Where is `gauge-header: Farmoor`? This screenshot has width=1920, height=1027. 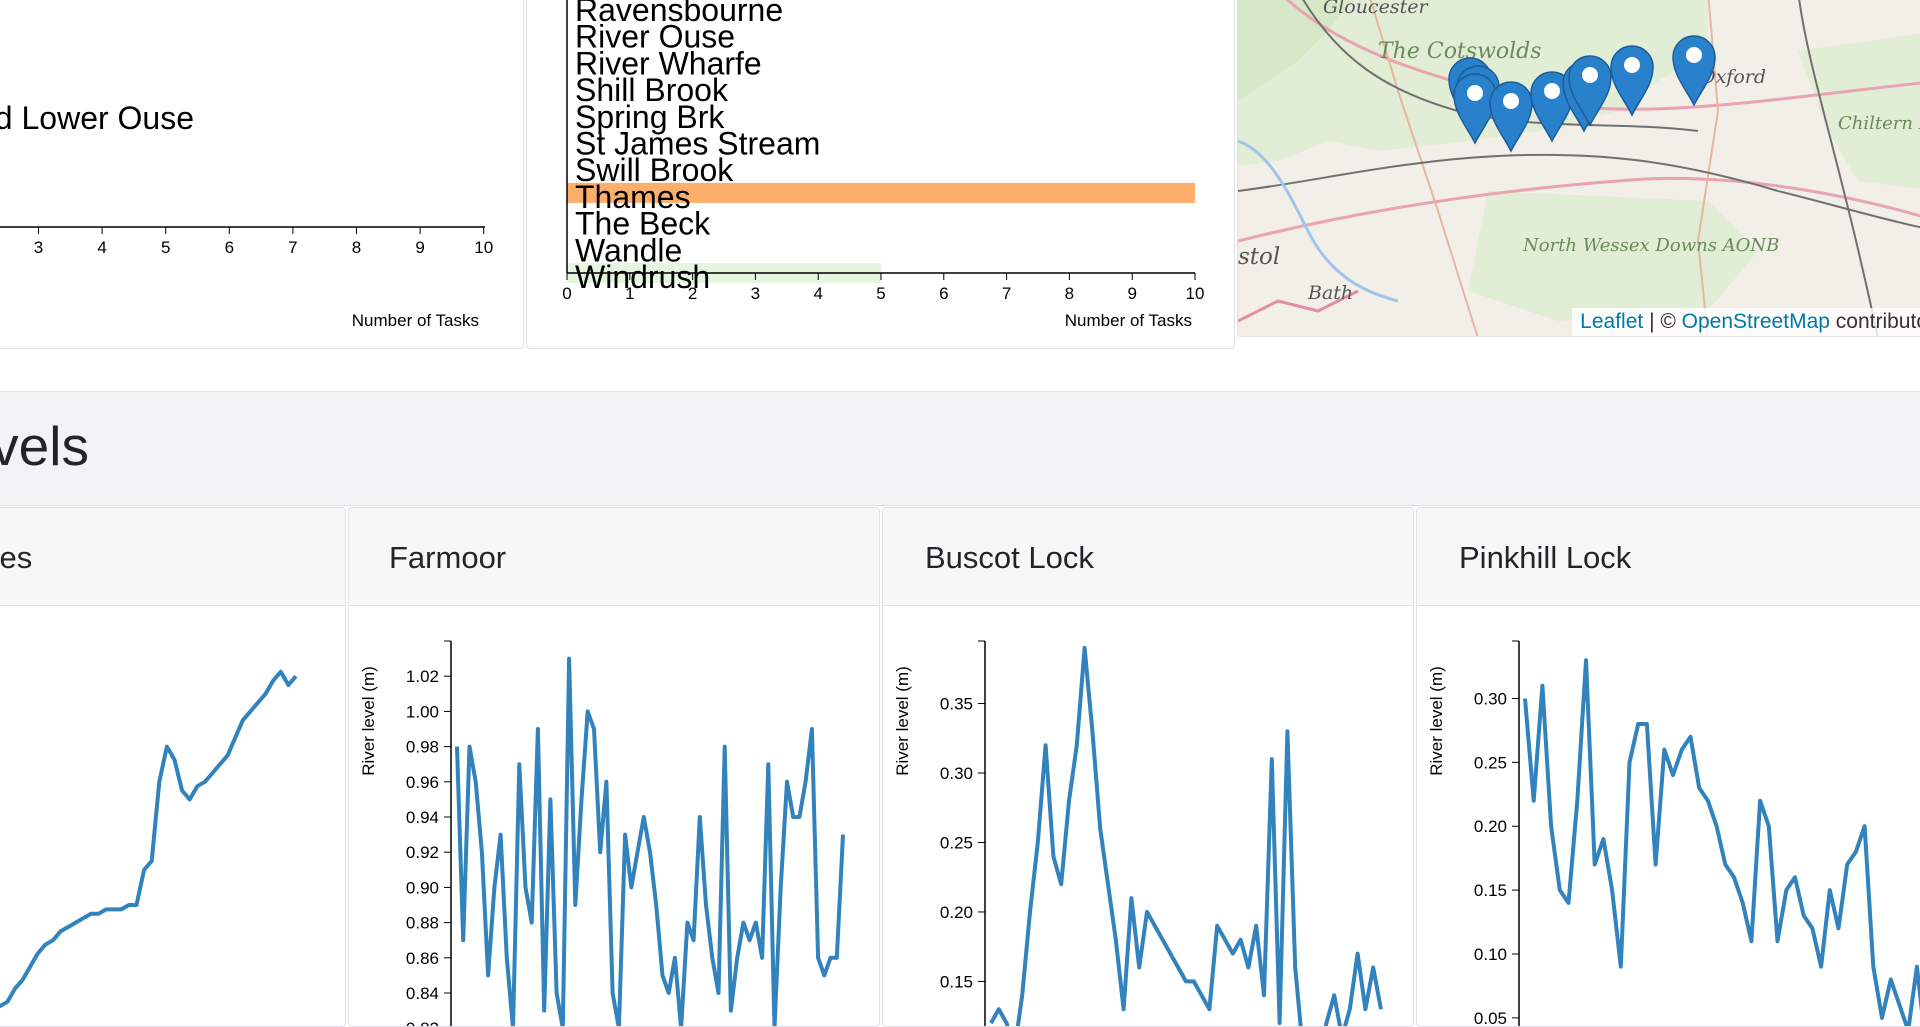 gauge-header: Farmoor is located at coordinates (614, 557).